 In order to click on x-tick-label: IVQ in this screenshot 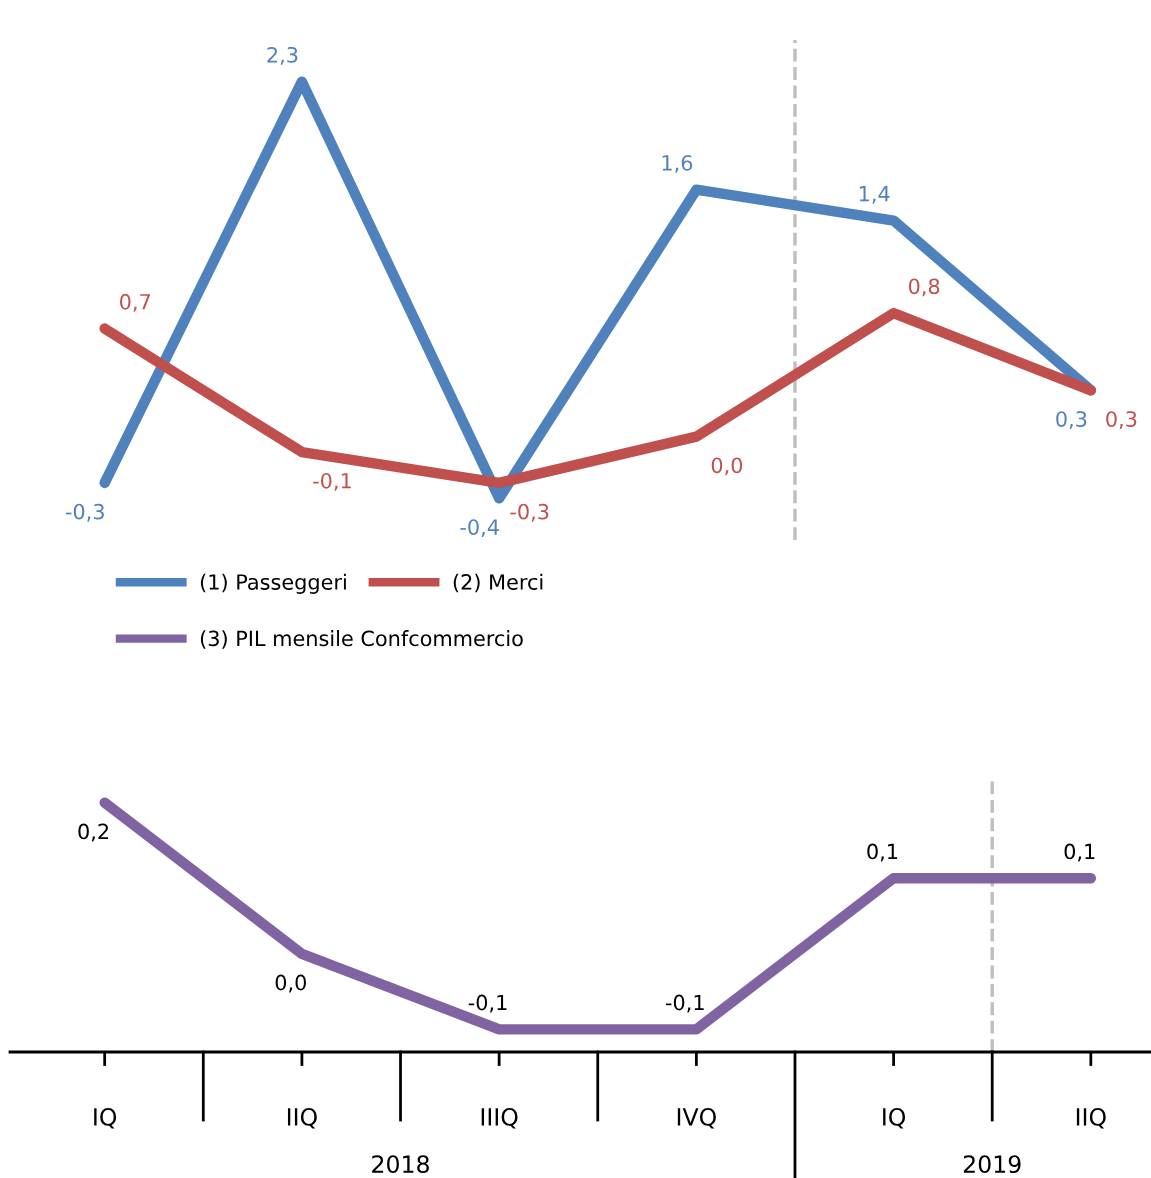, I will do `click(696, 1118)`.